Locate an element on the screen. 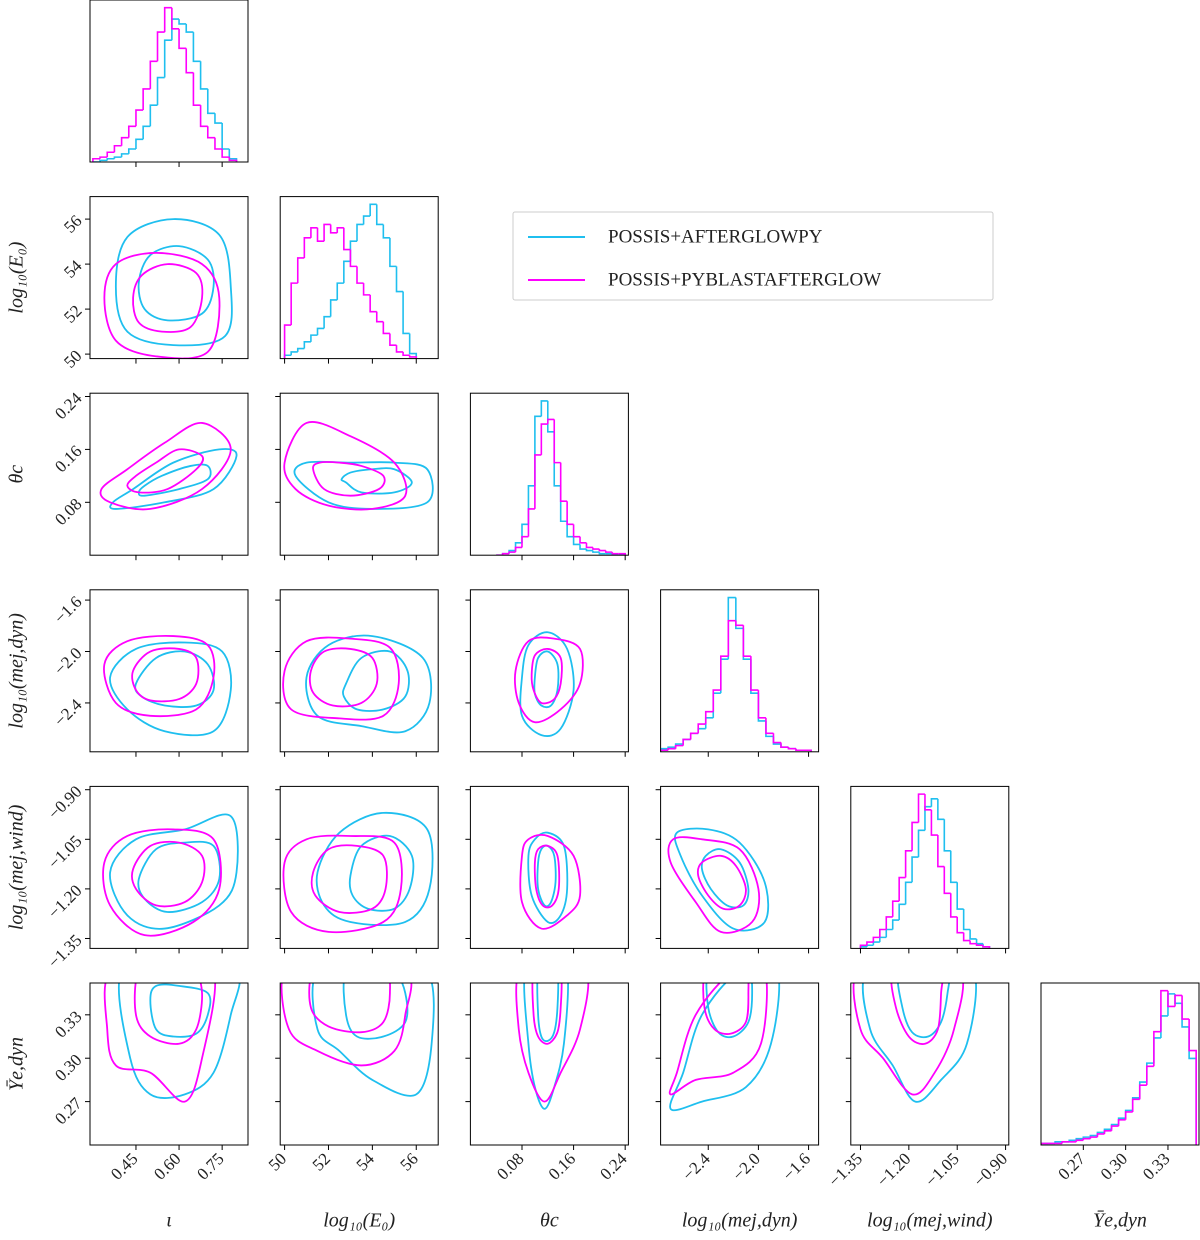  x-axis-label: Ȳe,dyn is located at coordinates (1120, 1221).